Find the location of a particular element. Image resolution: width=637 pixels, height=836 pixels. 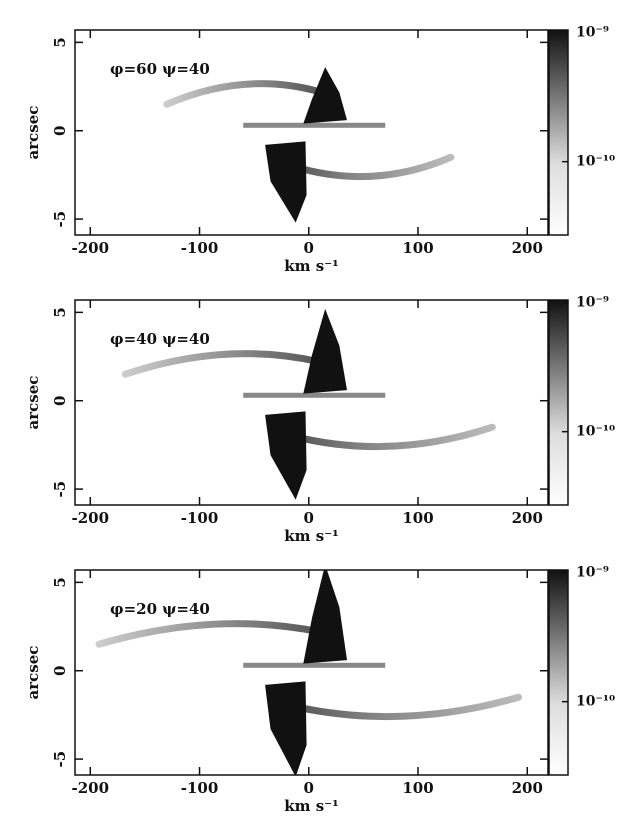

panel-label: φ=40 ψ=40 is located at coordinates (160, 339).